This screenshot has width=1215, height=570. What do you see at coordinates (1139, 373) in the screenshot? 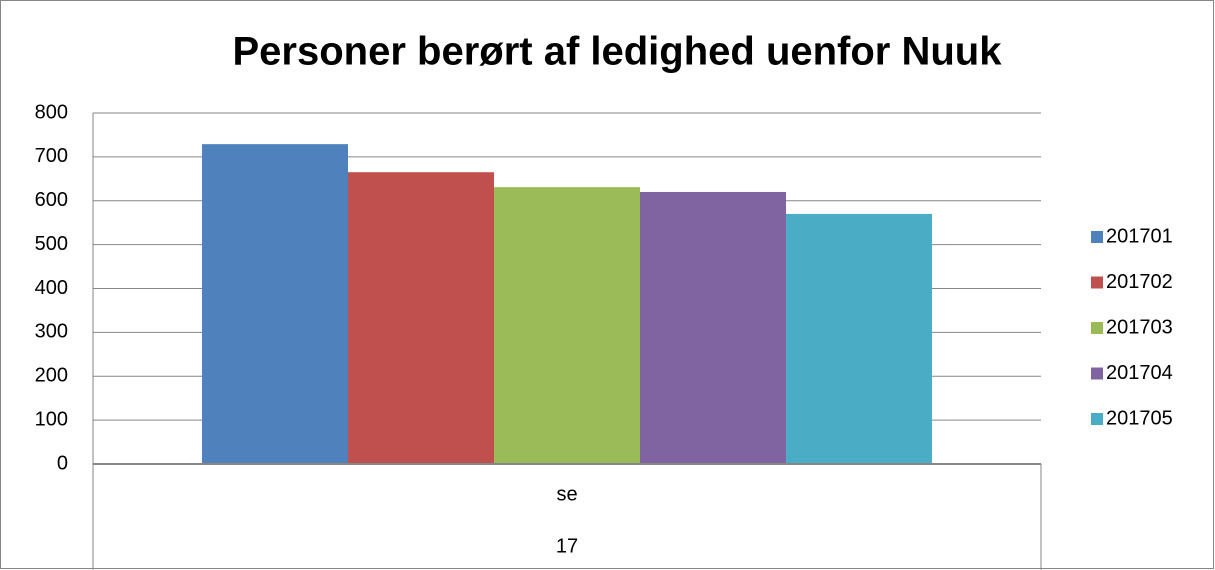
I see `legend-label: 201704` at bounding box center [1139, 373].